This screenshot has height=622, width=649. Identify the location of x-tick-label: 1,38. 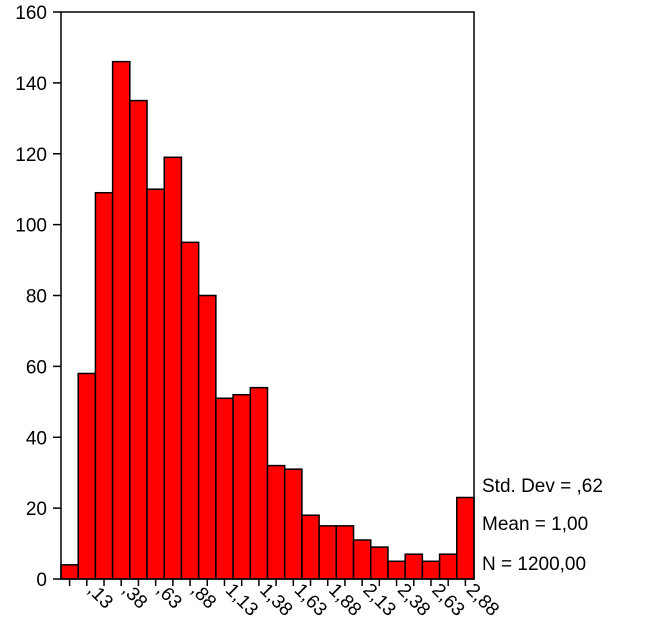
(275, 600).